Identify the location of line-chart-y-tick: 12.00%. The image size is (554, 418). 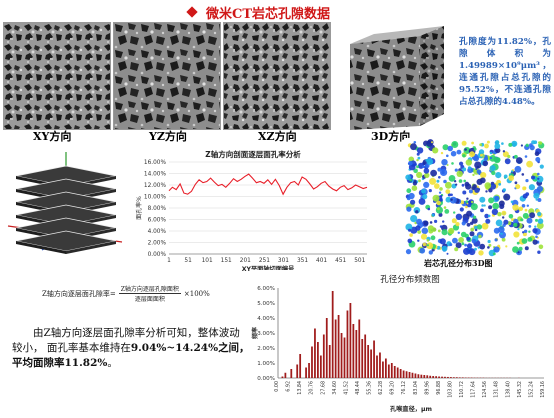
(155, 186).